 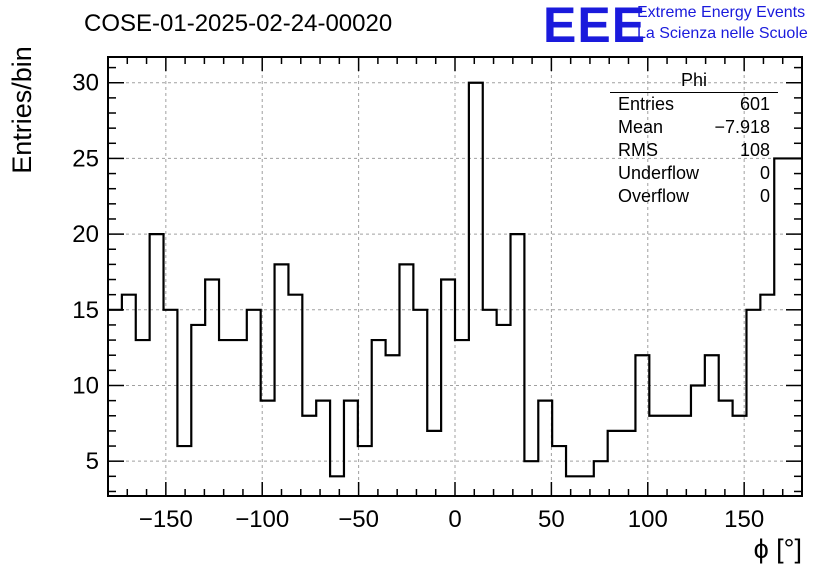 I want to click on x-tick-label: 50, so click(x=551, y=519).